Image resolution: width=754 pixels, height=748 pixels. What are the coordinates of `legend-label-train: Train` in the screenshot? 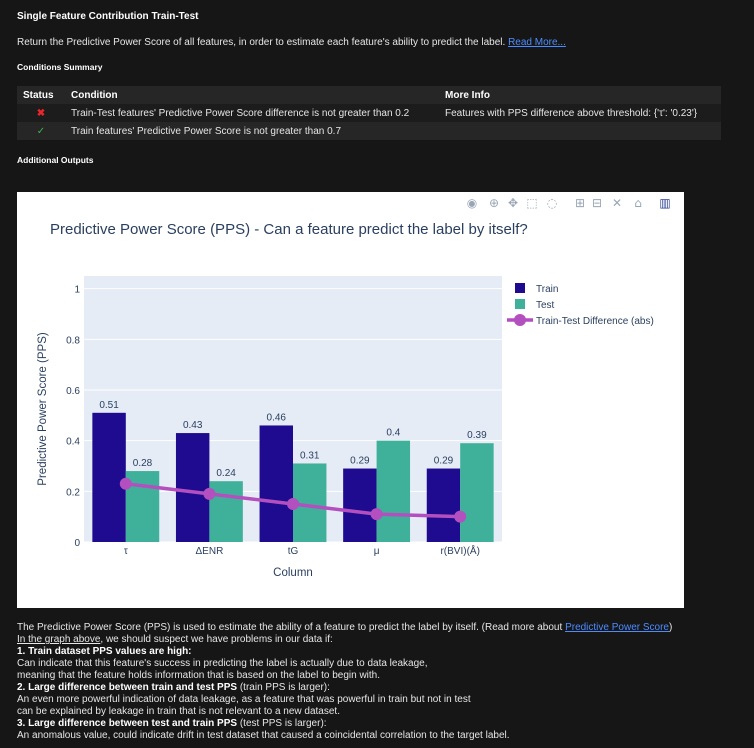 It's located at (547, 289).